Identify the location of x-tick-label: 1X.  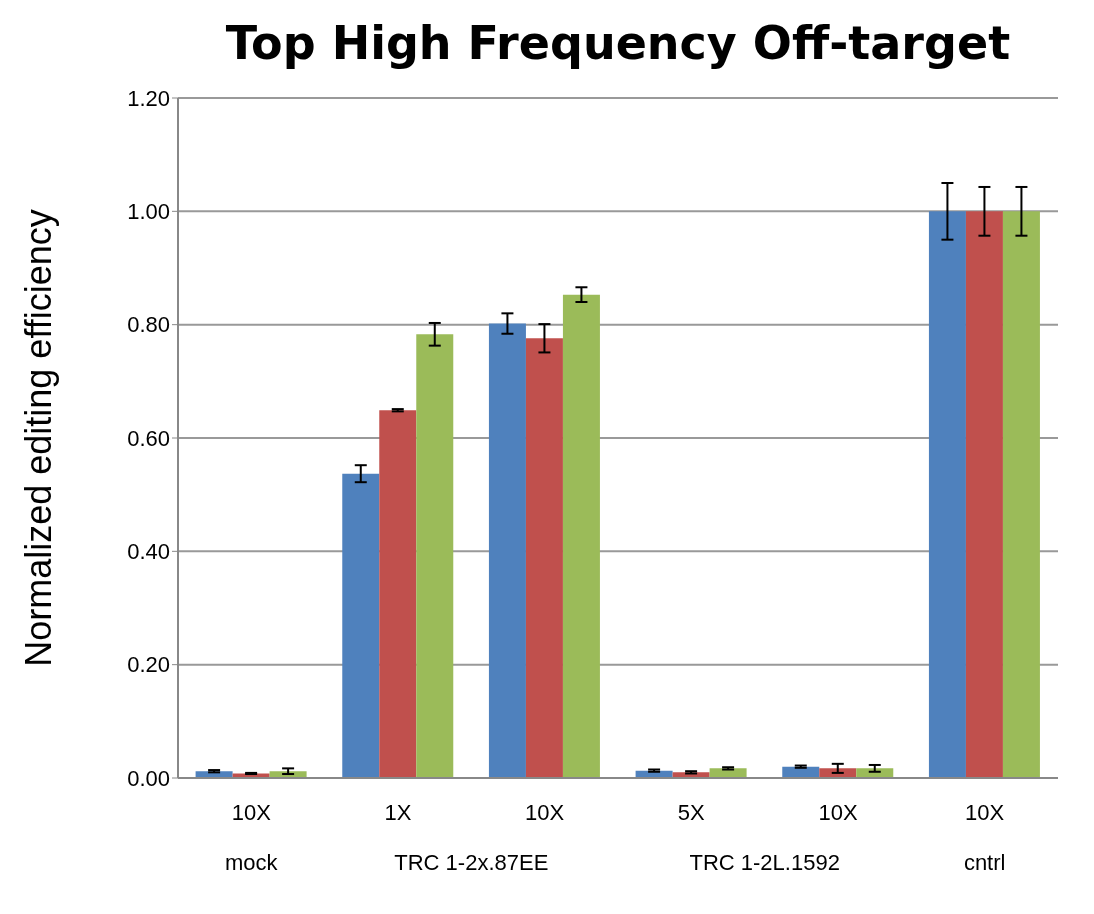
(398, 812).